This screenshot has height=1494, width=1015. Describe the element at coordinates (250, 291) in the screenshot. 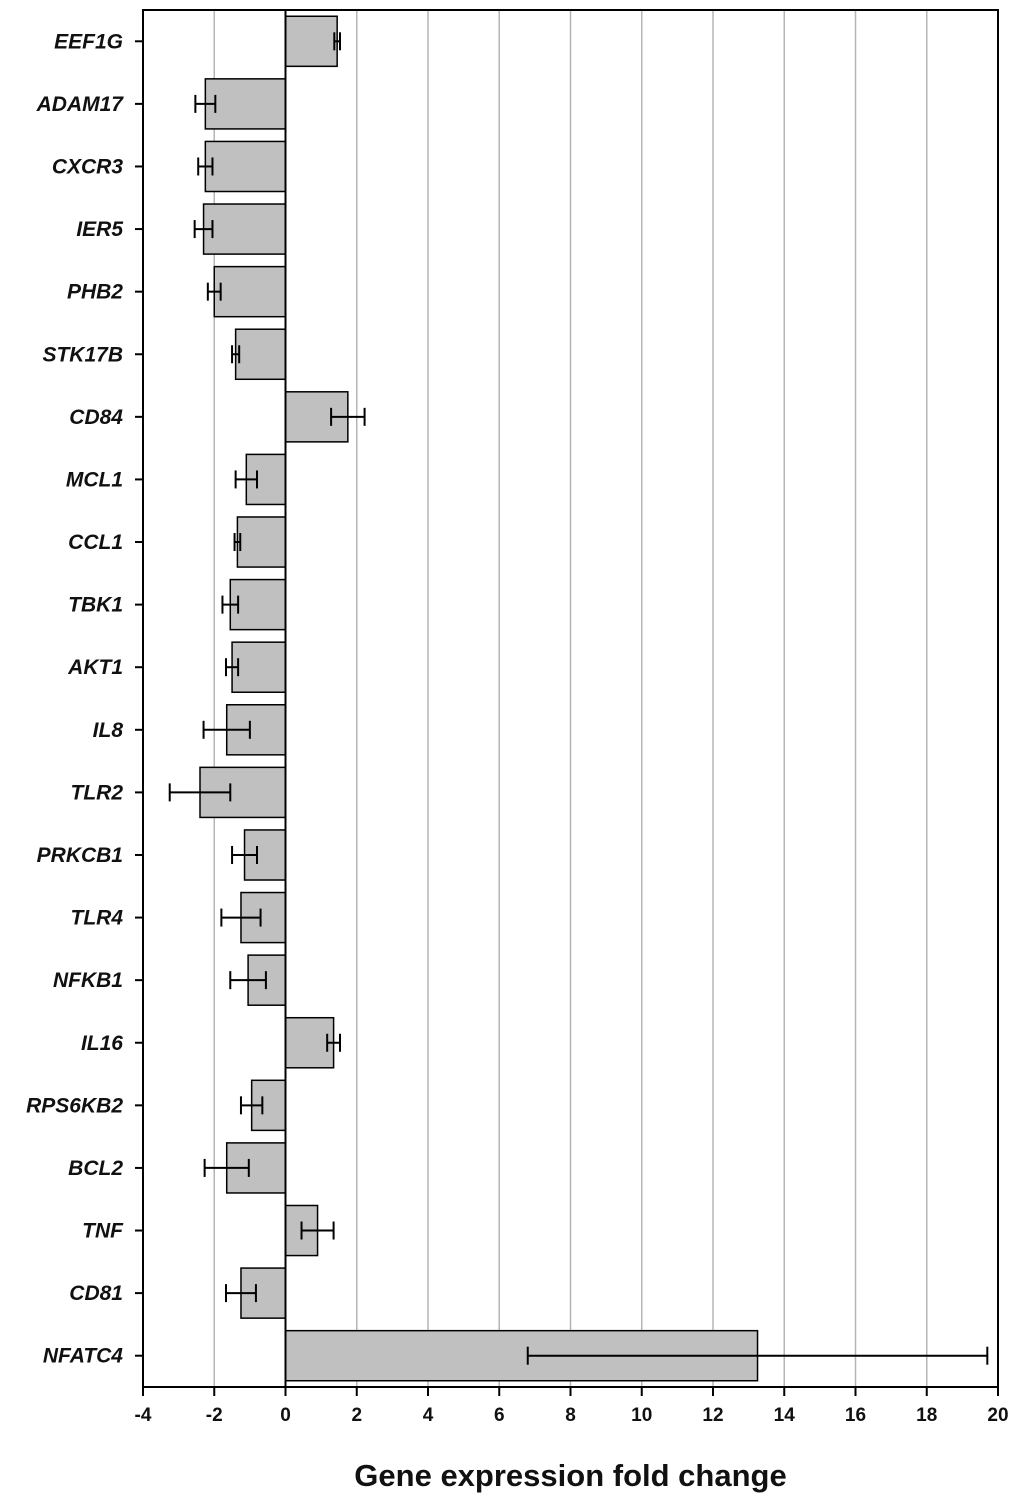

I see `bar-phb2` at that location.